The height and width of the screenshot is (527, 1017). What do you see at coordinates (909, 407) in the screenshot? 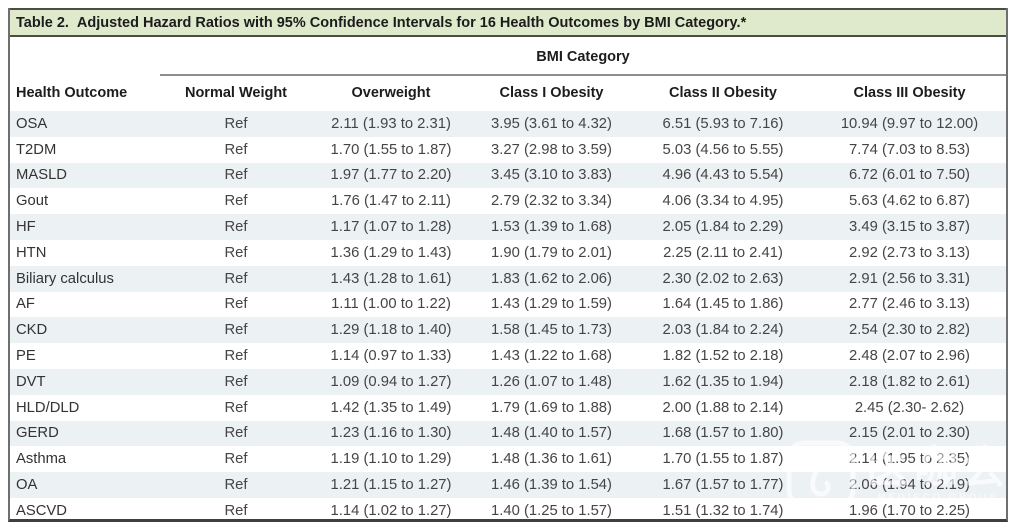
I see `hr-cell-class-iii: 2.45 (2.30- 2.62)` at bounding box center [909, 407].